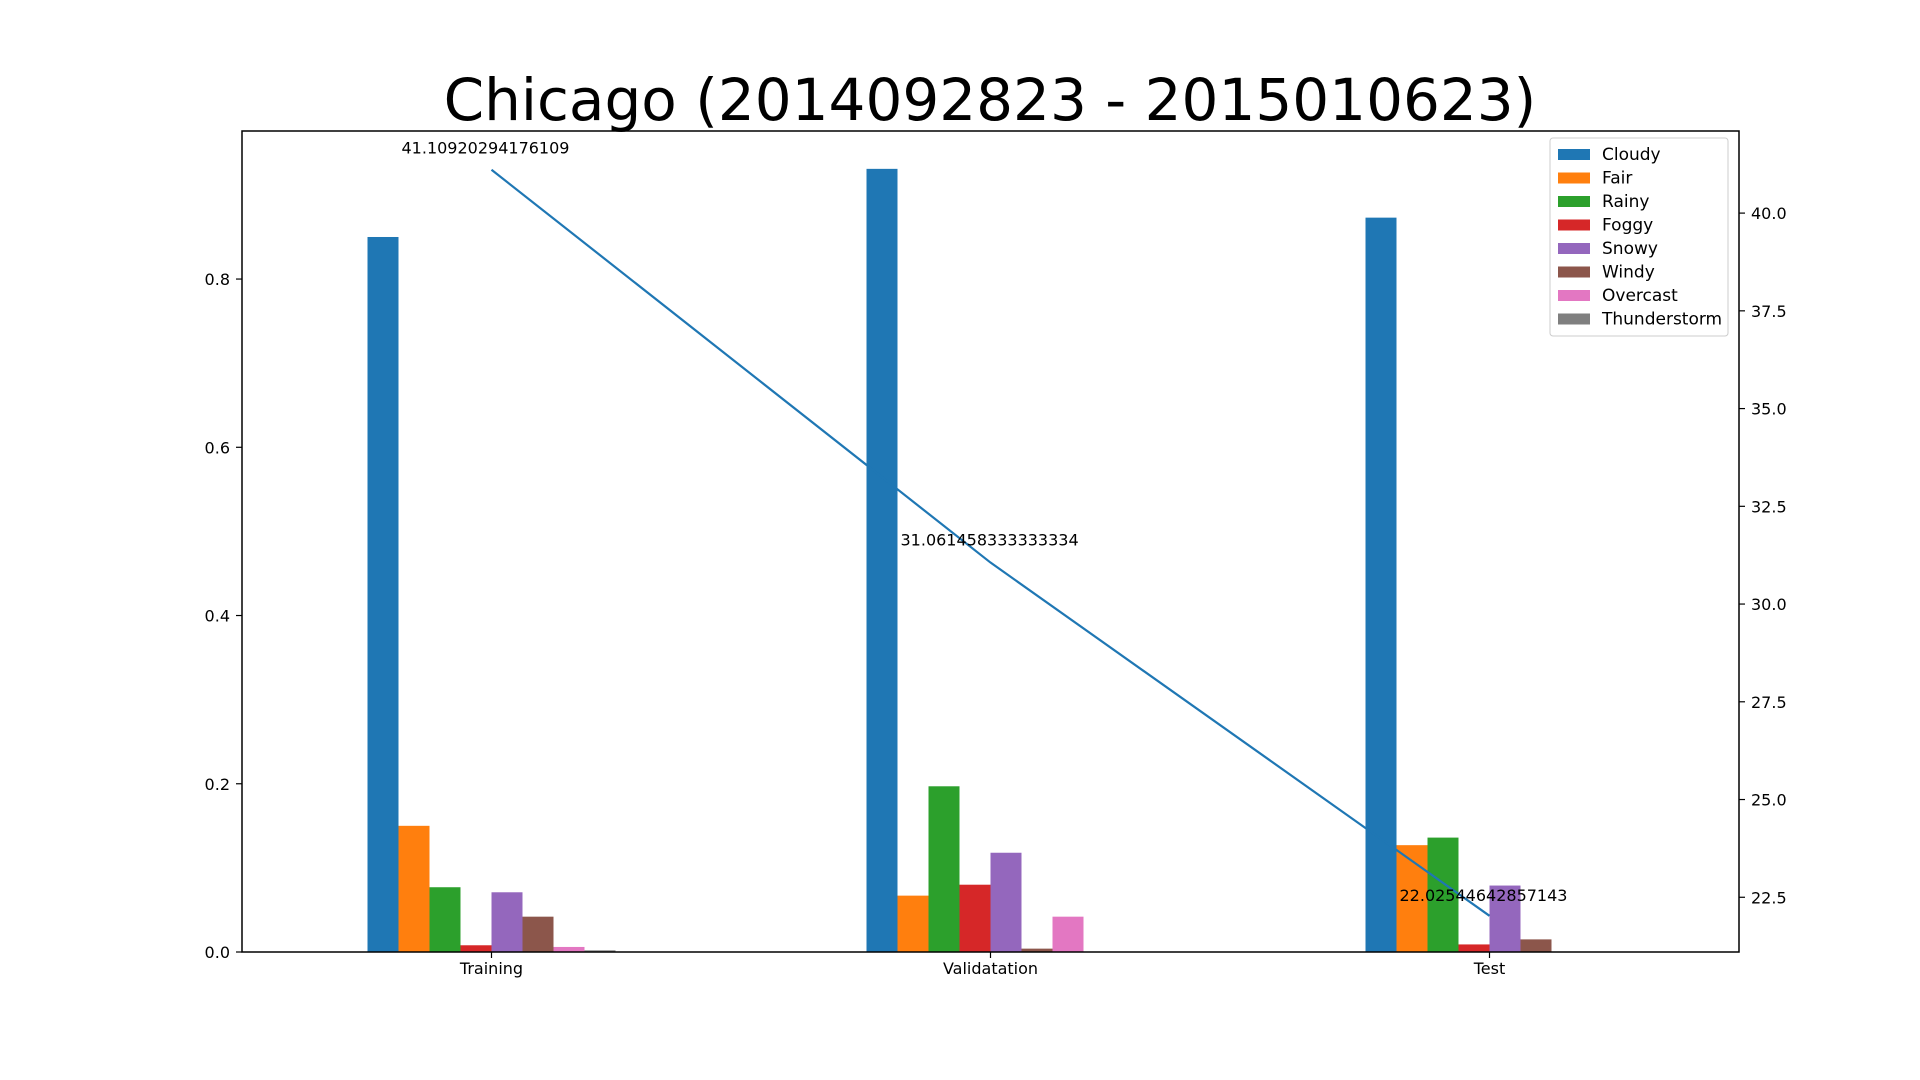  What do you see at coordinates (1006, 902) in the screenshot?
I see `bar-snowy-validatation` at bounding box center [1006, 902].